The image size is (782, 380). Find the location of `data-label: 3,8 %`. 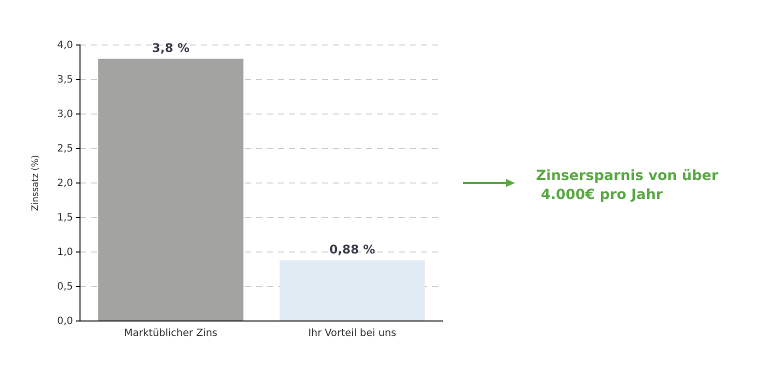

data-label: 3,8 % is located at coordinates (171, 47).